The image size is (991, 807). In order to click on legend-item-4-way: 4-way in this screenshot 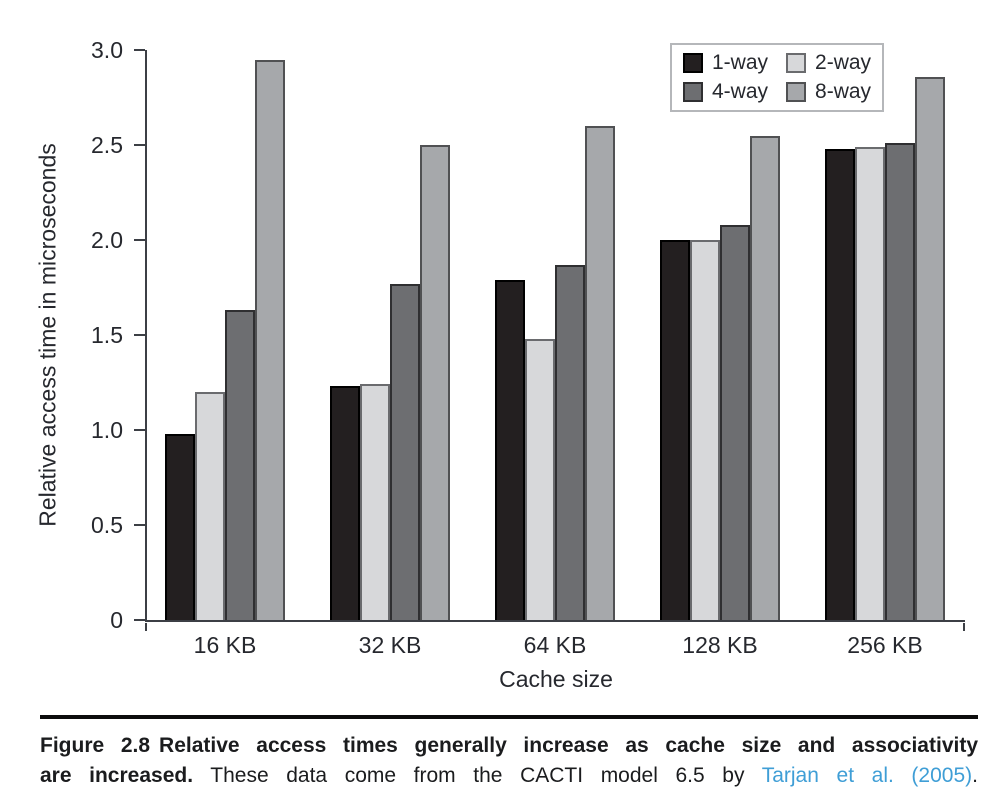, I will do `click(725, 92)`.